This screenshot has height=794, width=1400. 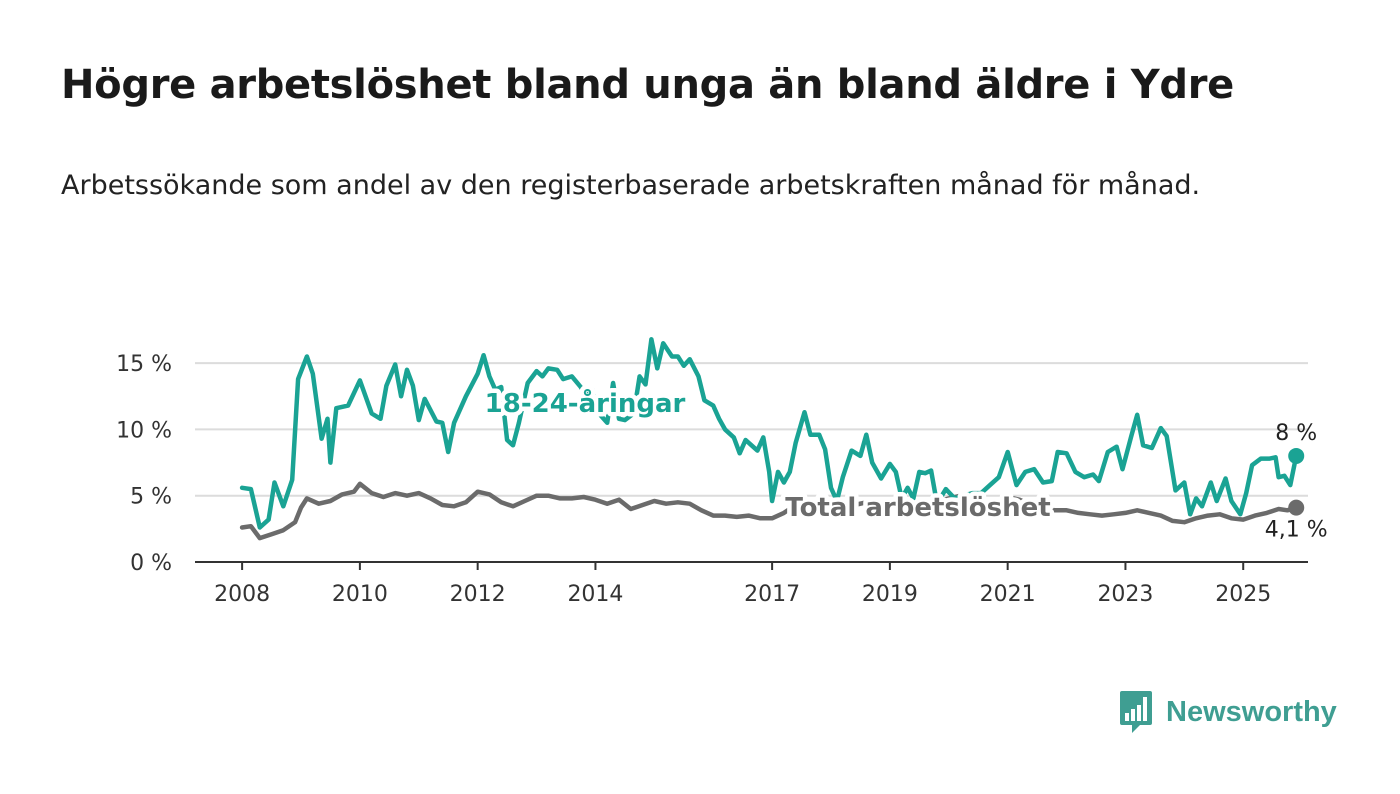 I want to click on x-tick-label: 2010, so click(x=360, y=594).